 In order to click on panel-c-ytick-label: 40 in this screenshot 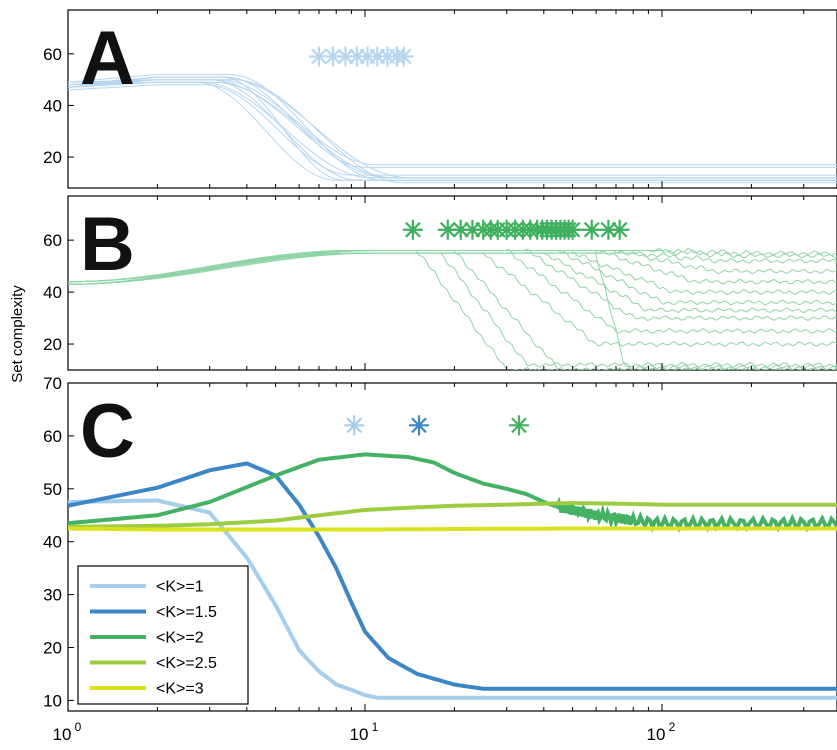, I will do `click(52, 542)`.